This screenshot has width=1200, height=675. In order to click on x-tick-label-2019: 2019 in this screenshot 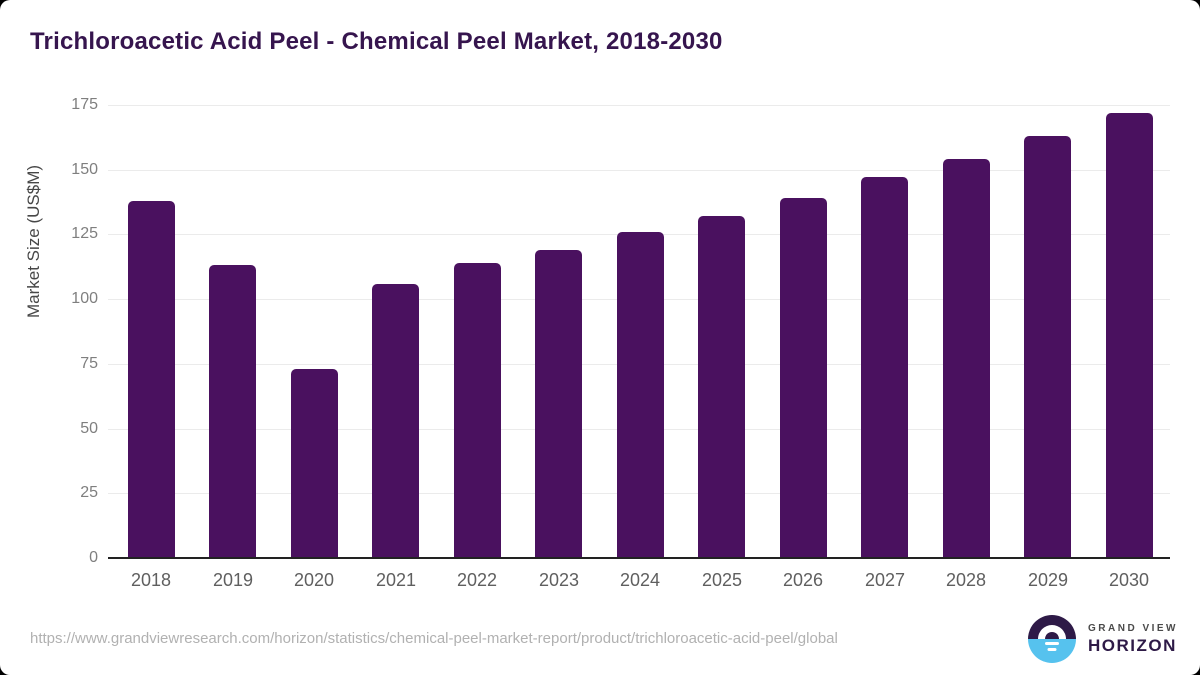, I will do `click(233, 580)`.